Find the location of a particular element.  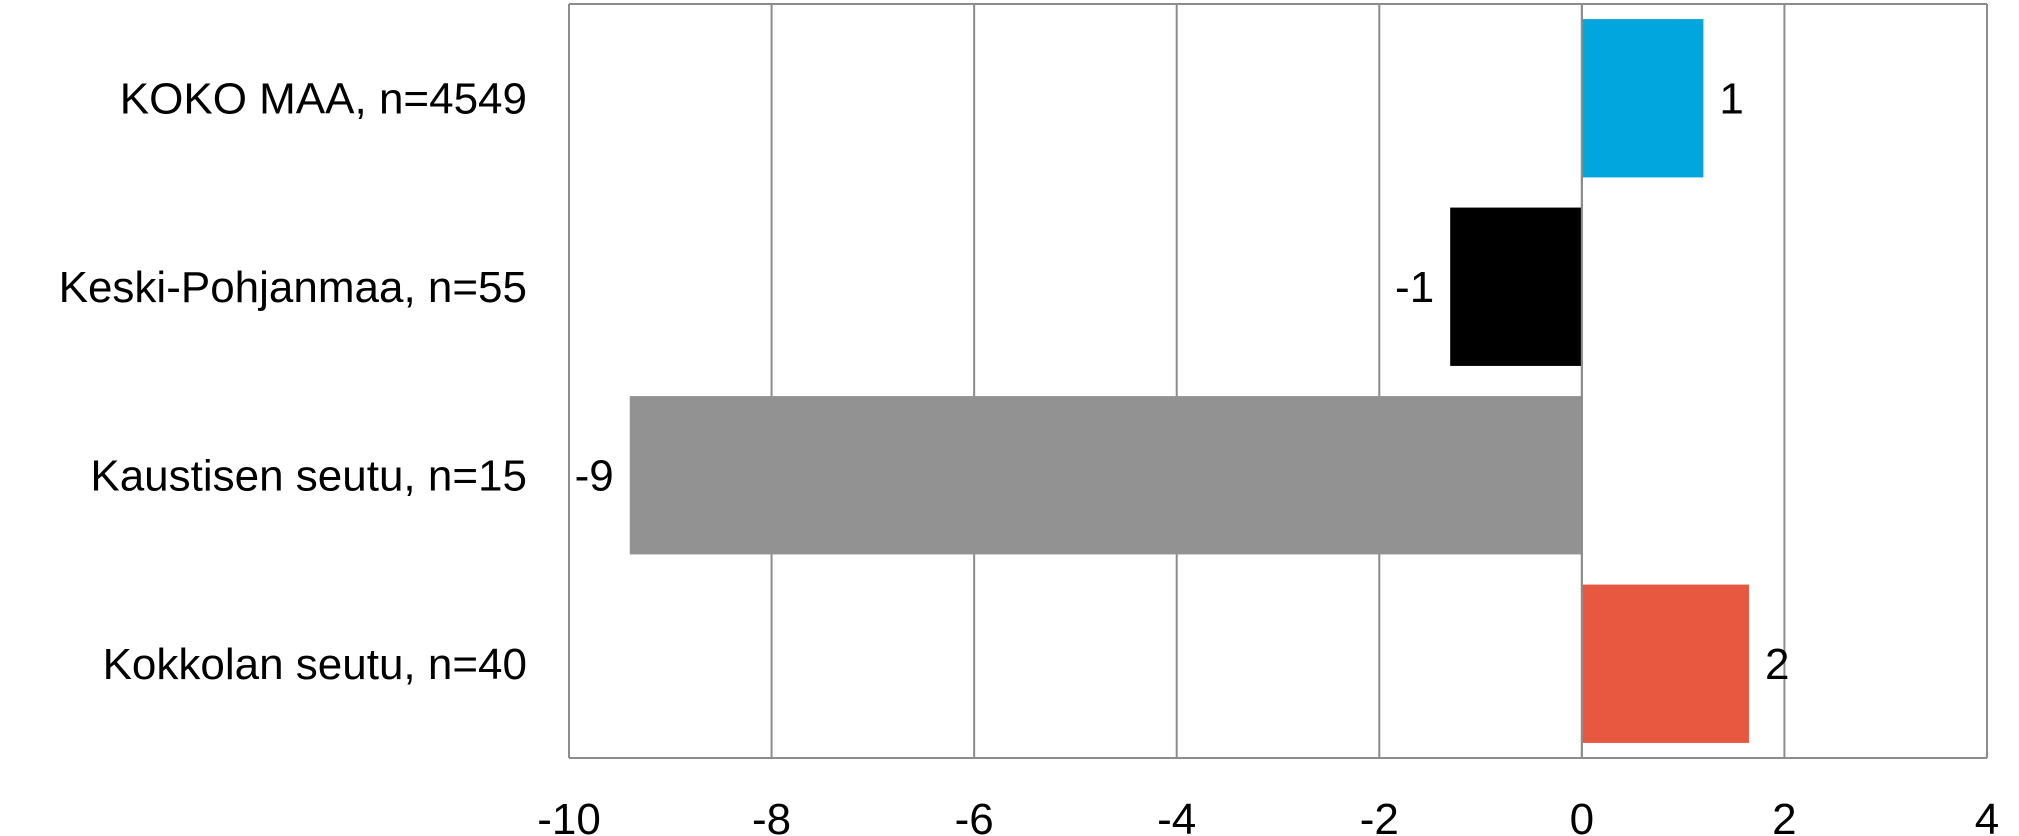

x-tick-label-5: 0 is located at coordinates (1582, 815).